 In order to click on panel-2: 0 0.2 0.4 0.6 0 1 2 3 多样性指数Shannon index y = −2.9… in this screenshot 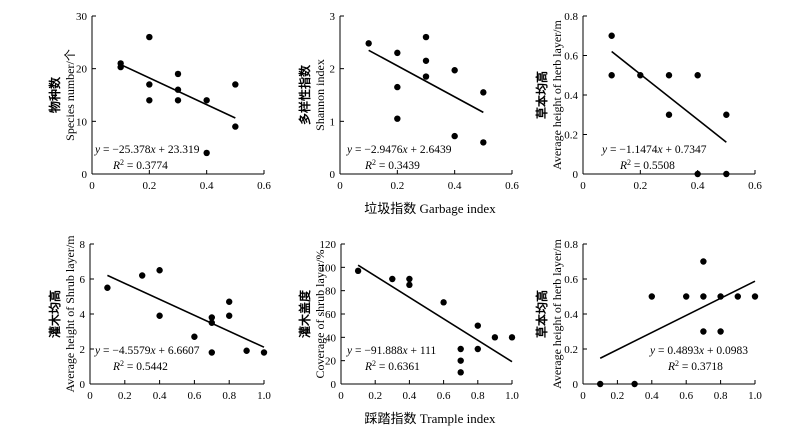, I will do `click(408, 101)`.